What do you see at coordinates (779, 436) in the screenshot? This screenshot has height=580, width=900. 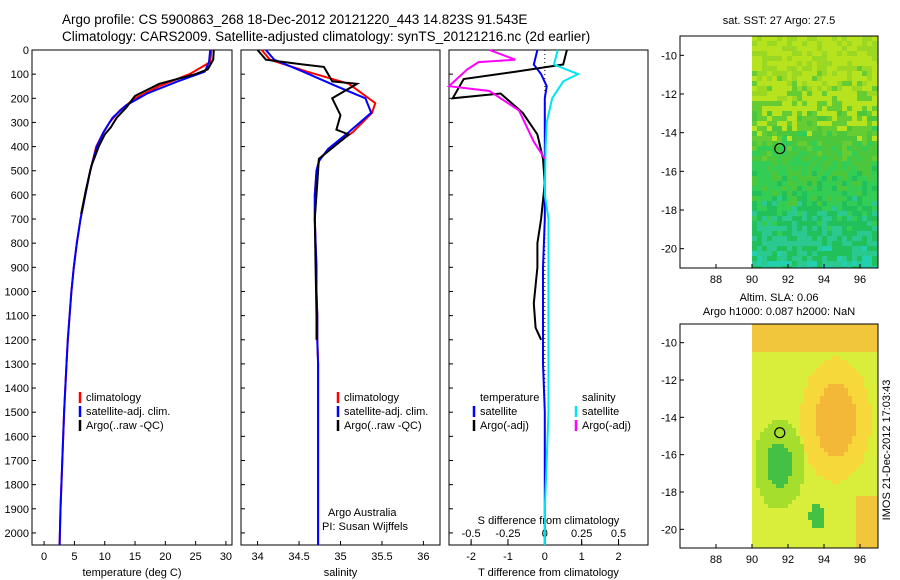 I see `sla-map-frame` at bounding box center [779, 436].